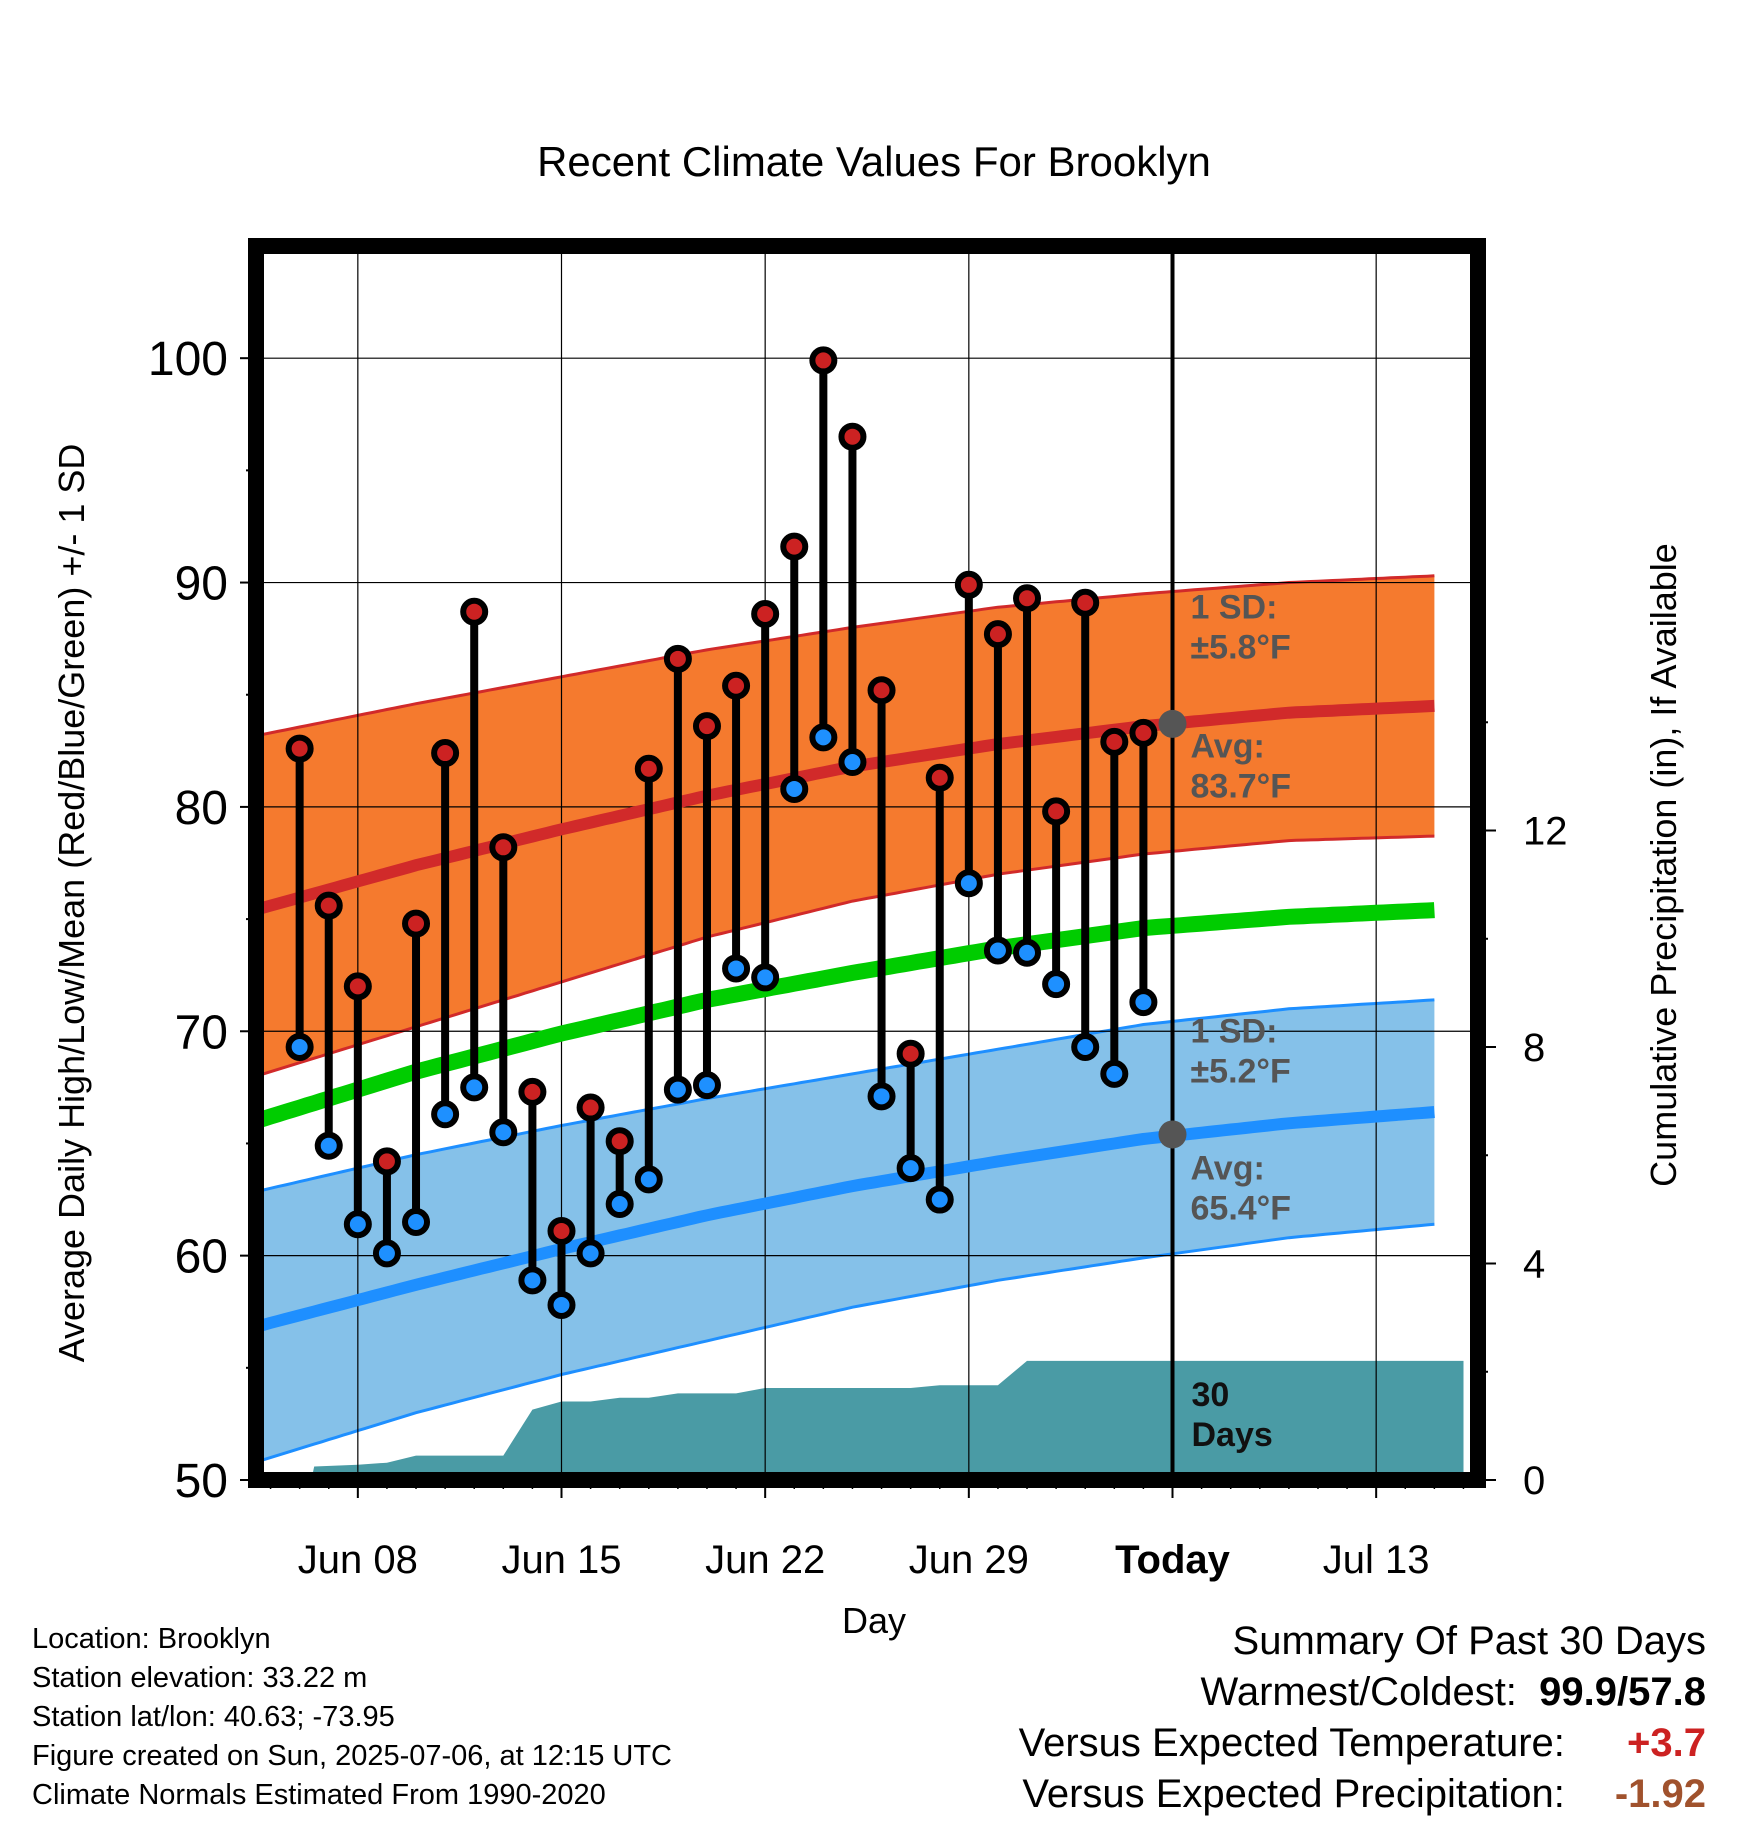 This screenshot has height=1828, width=1748. Describe the element at coordinates (1241, 647) in the screenshot. I see `high-sd-annotation-line: ±5.8°F` at that location.